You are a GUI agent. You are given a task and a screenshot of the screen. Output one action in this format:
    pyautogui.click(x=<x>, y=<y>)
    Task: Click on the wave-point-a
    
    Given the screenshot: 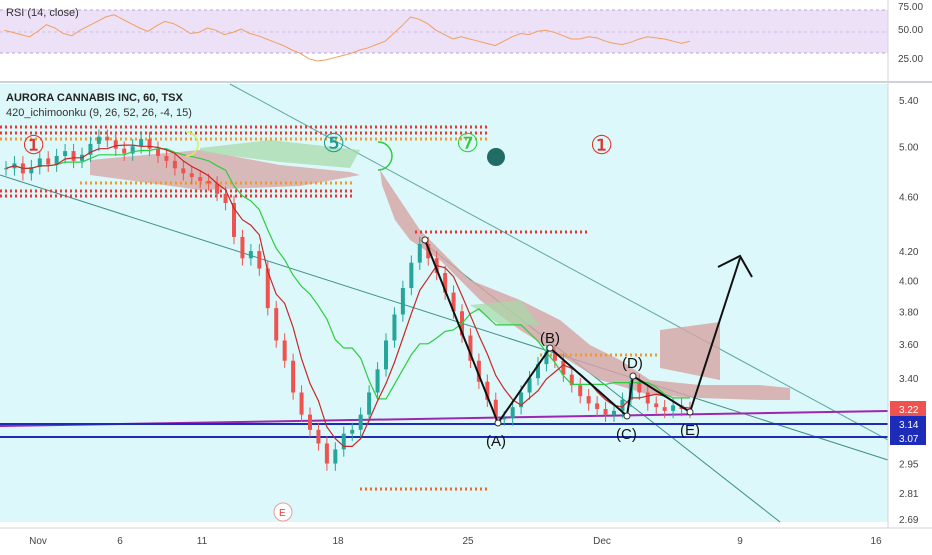 What is the action you would take?
    pyautogui.click(x=498, y=423)
    